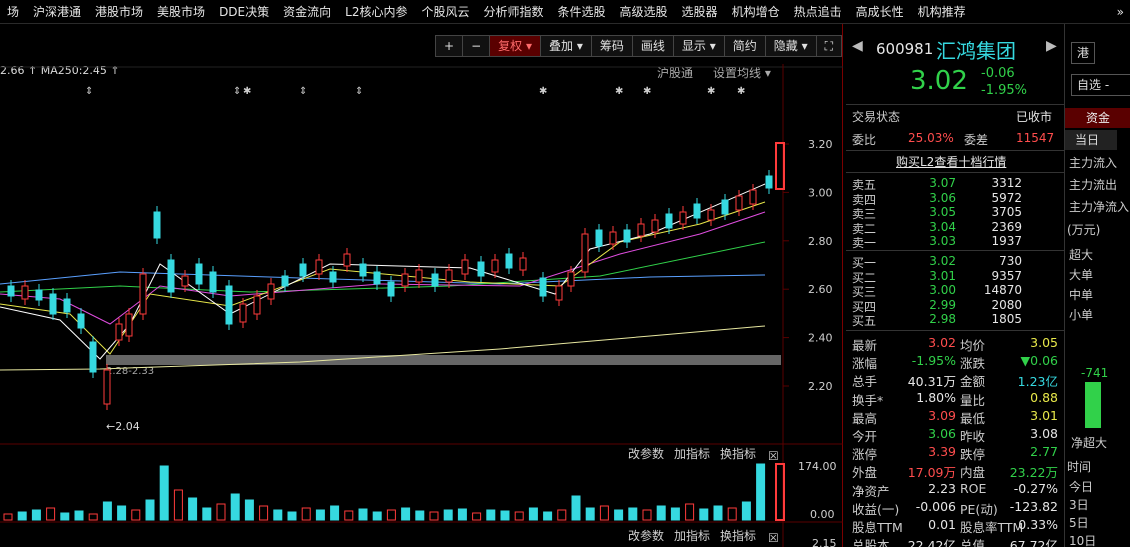  What do you see at coordinates (979, 509) in the screenshot?
I see `stat-label-2: PE(动)` at bounding box center [979, 509].